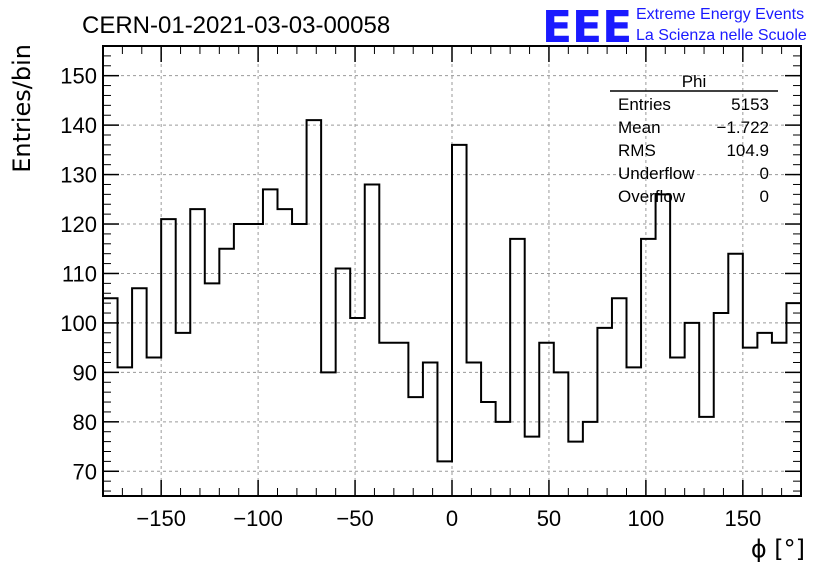 This screenshot has height=572, width=836. I want to click on y-tick-label: 90, so click(85, 372).